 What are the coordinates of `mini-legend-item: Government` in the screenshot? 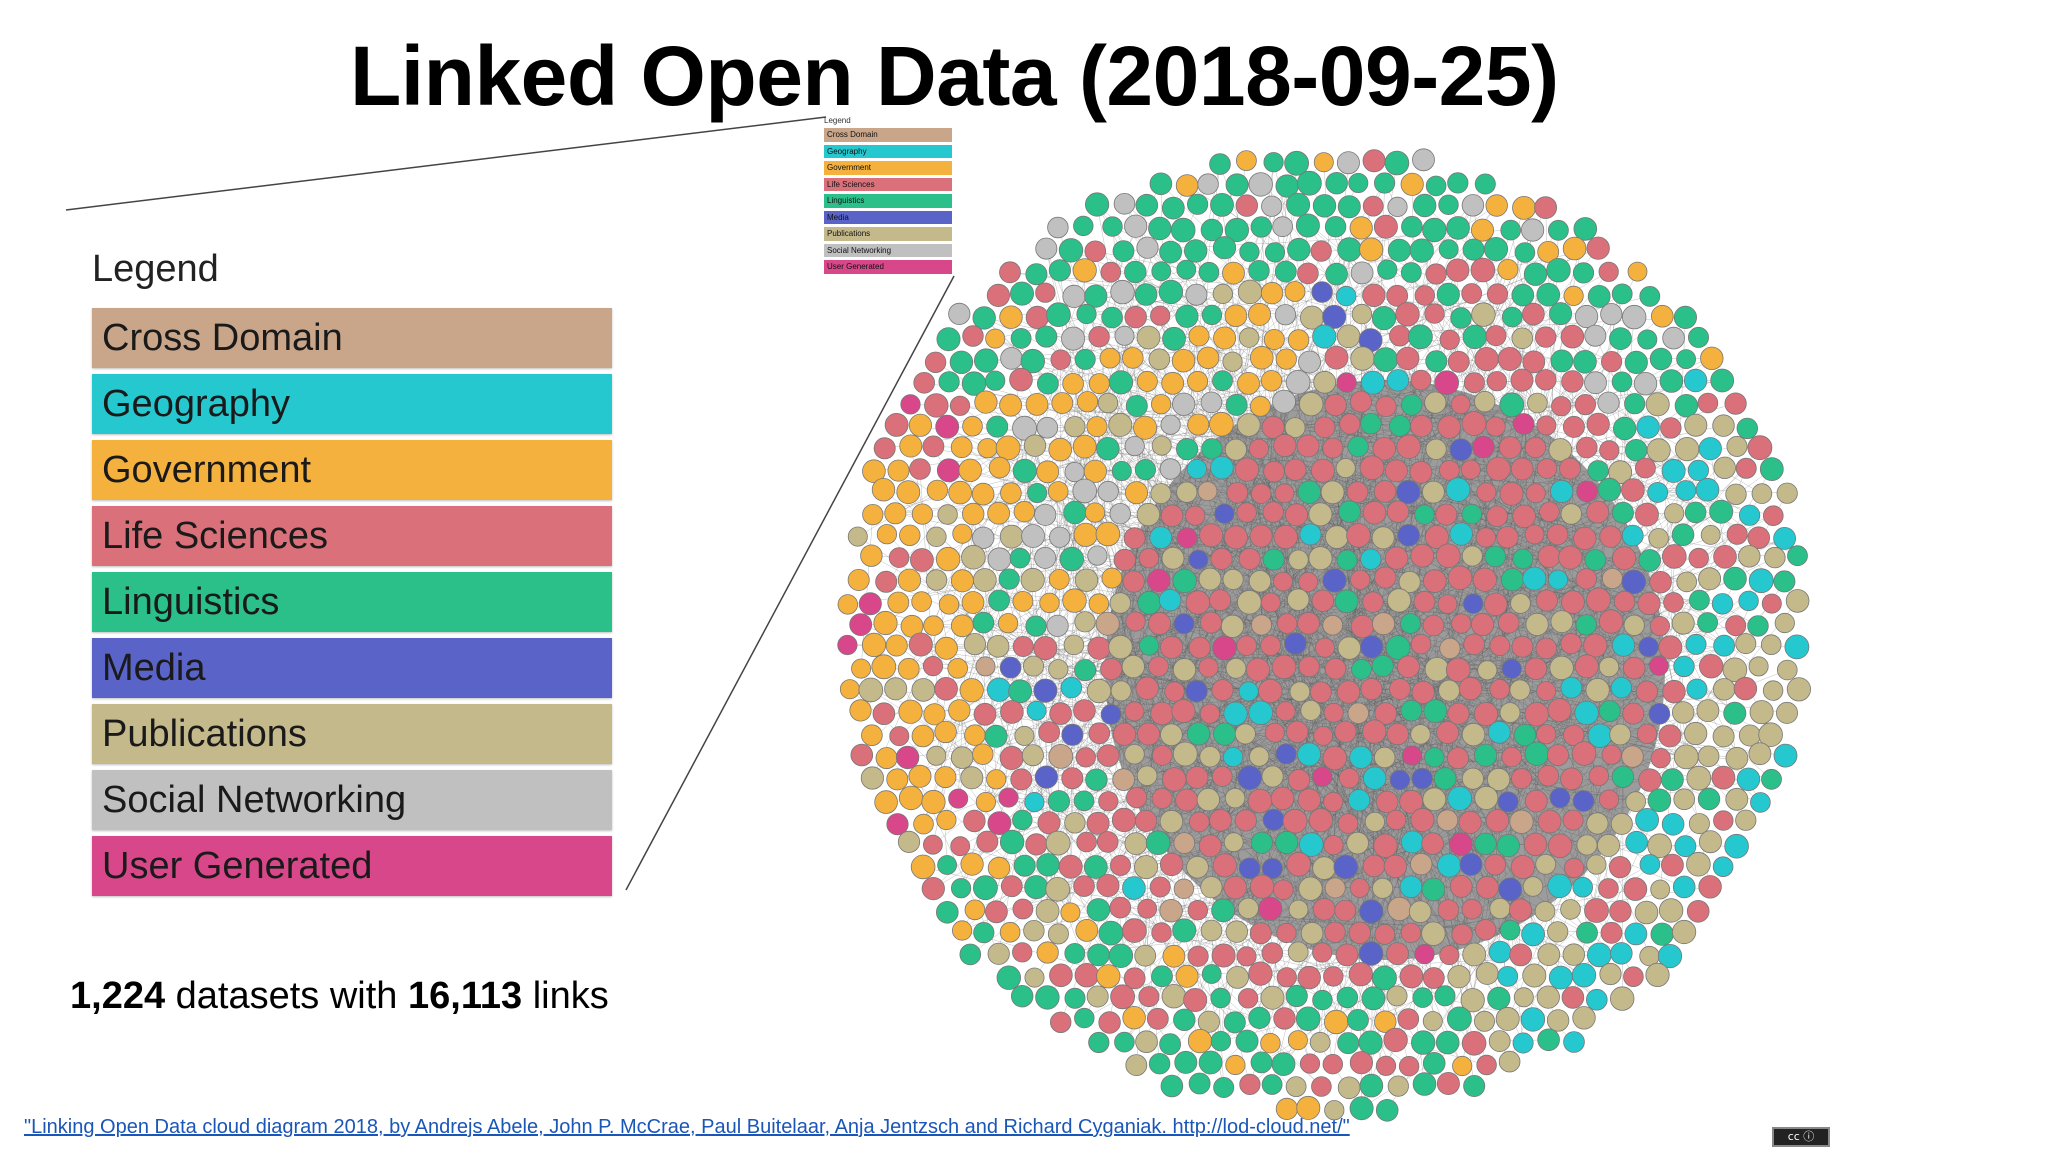 It's located at (888, 168).